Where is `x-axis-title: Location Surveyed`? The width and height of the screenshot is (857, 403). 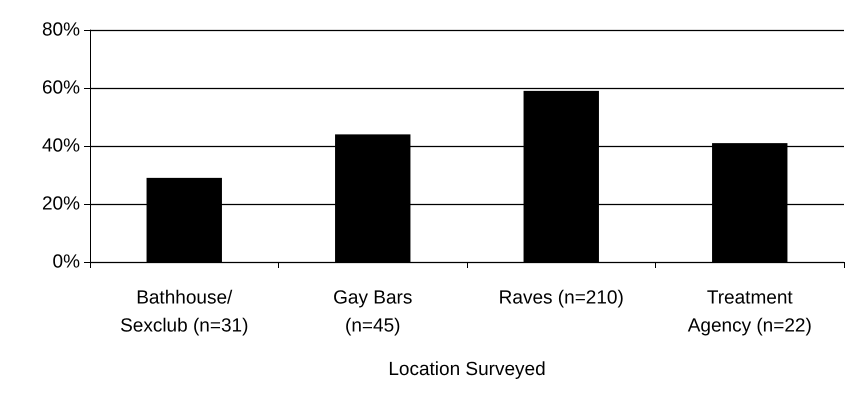
x-axis-title: Location Surveyed is located at coordinates (467, 369).